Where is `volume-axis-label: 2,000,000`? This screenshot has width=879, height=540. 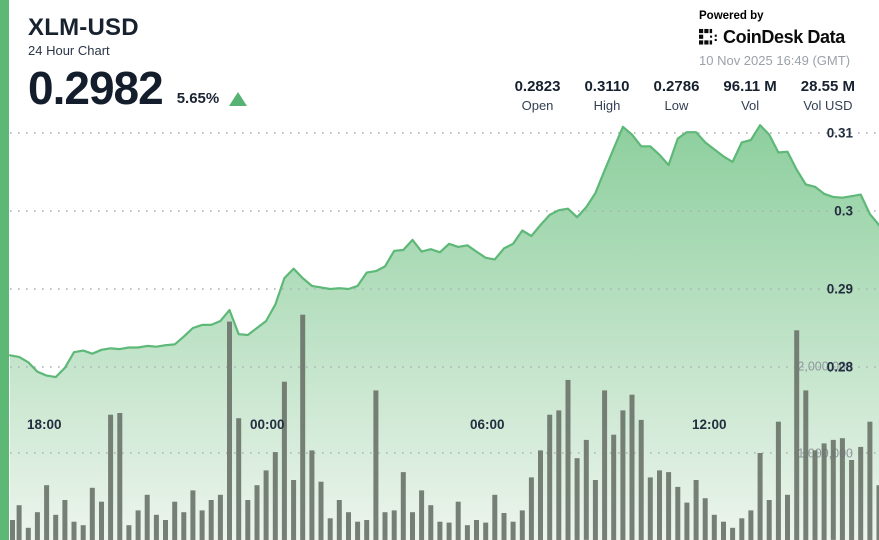
volume-axis-label: 2,000,000 is located at coordinates (825, 367).